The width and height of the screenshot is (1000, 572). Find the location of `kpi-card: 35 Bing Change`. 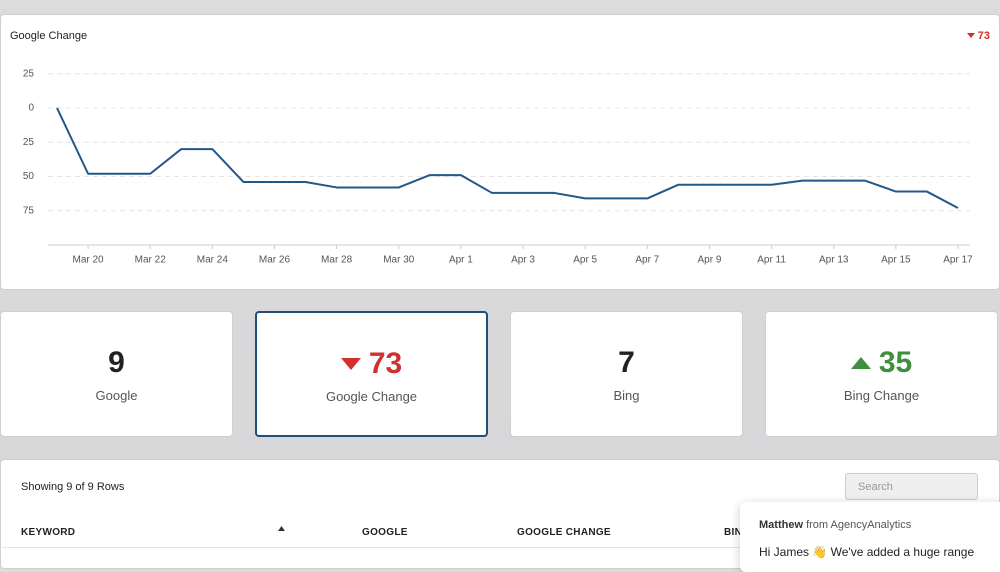

kpi-card: 35 Bing Change is located at coordinates (881, 374).